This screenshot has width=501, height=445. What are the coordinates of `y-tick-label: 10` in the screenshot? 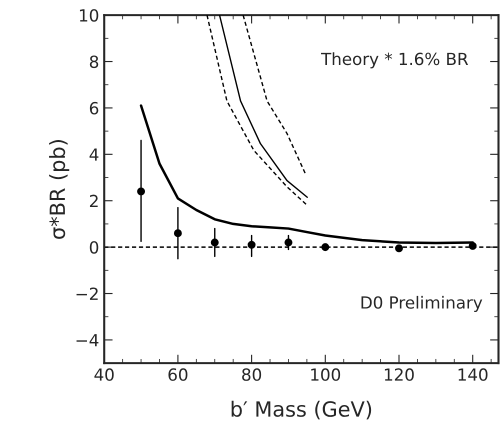 It's located at (89, 15).